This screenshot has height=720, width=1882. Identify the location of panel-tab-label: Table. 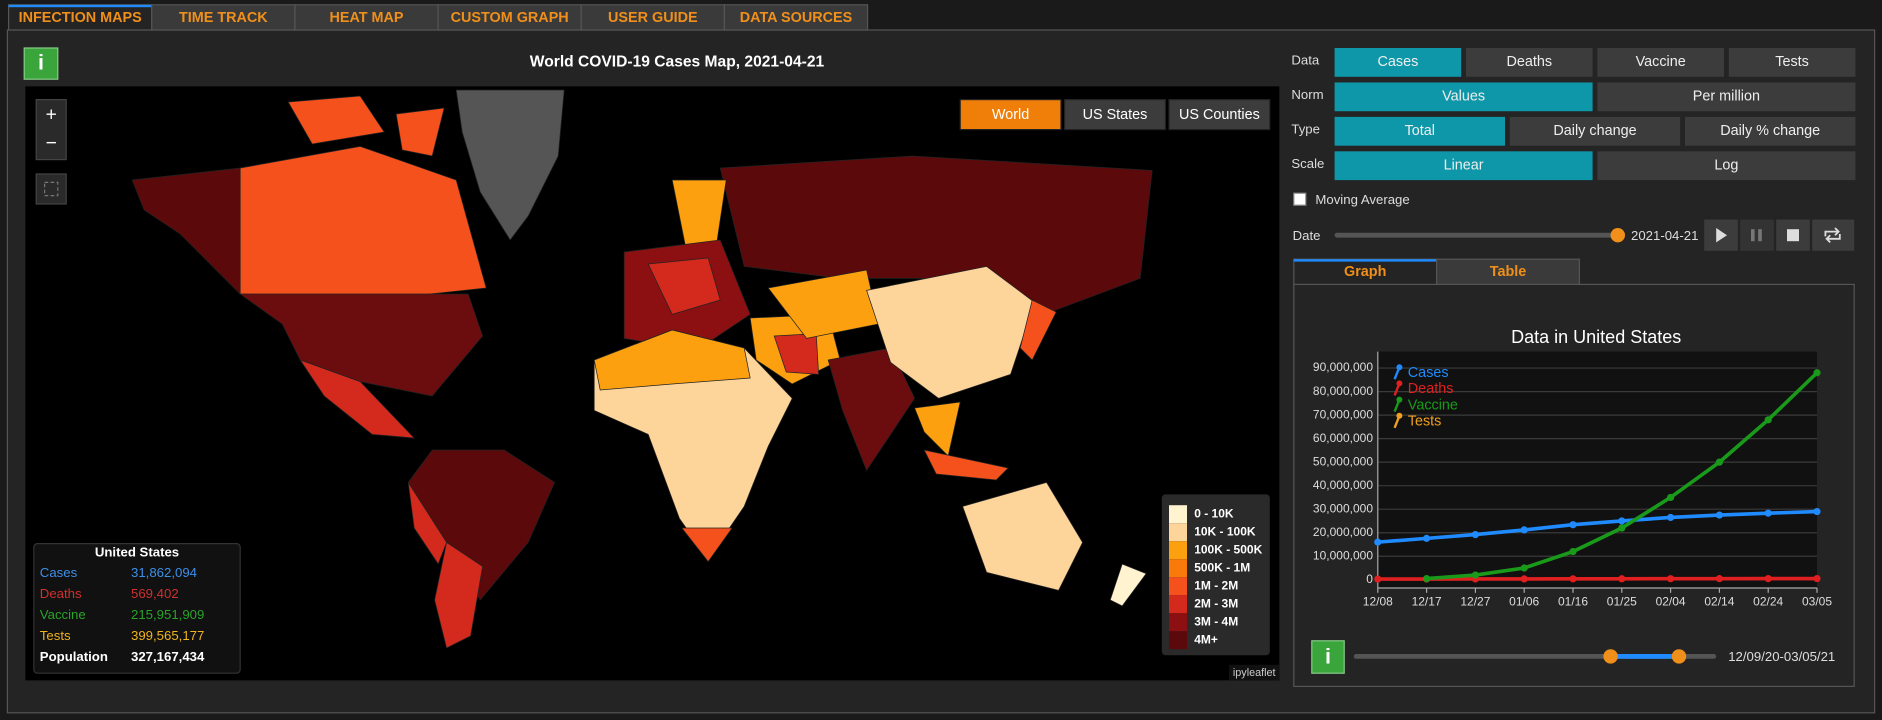
(1508, 272).